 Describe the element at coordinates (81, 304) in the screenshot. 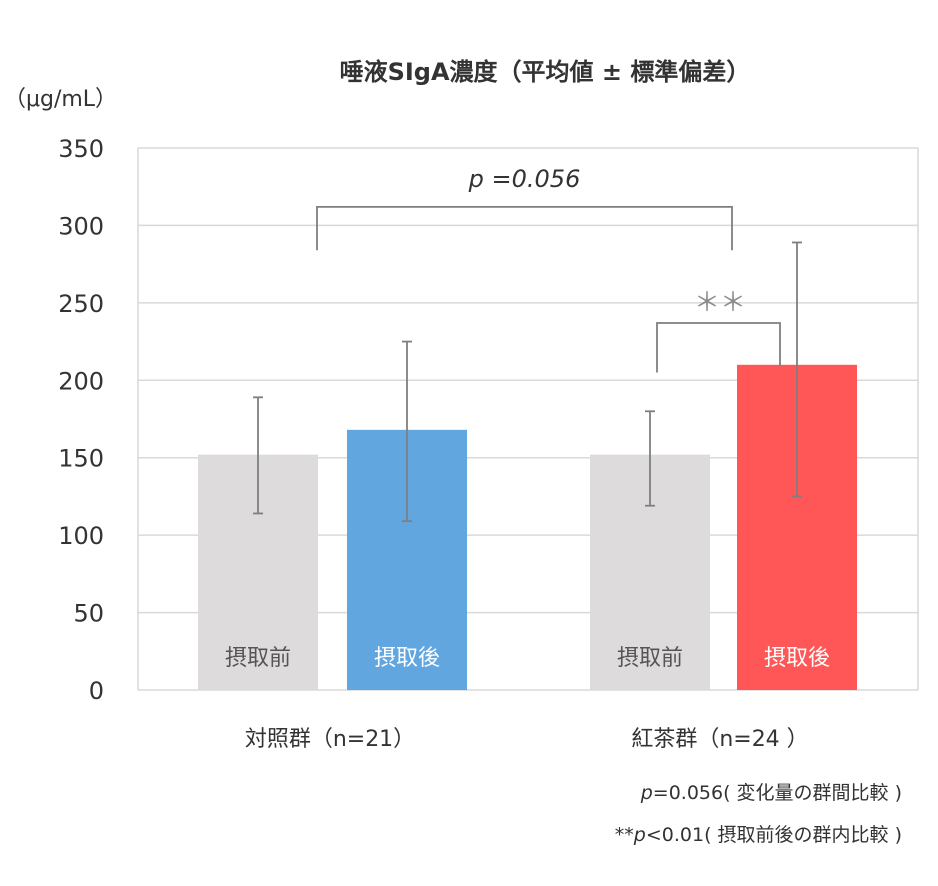

I see `y-tick-label-250: 250` at that location.